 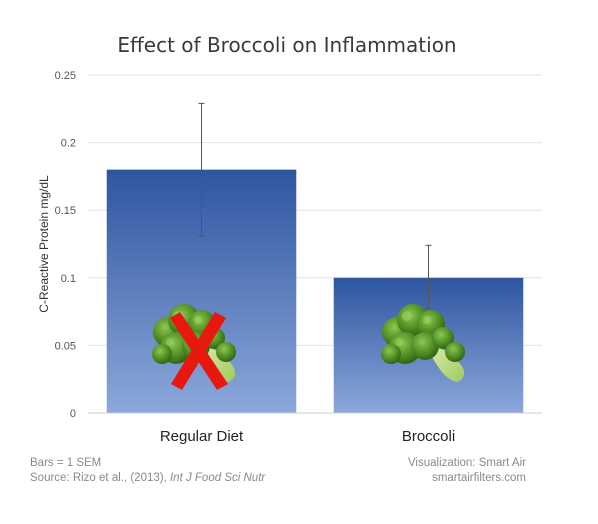 I want to click on y-tick-label: 0.15, so click(x=65, y=211).